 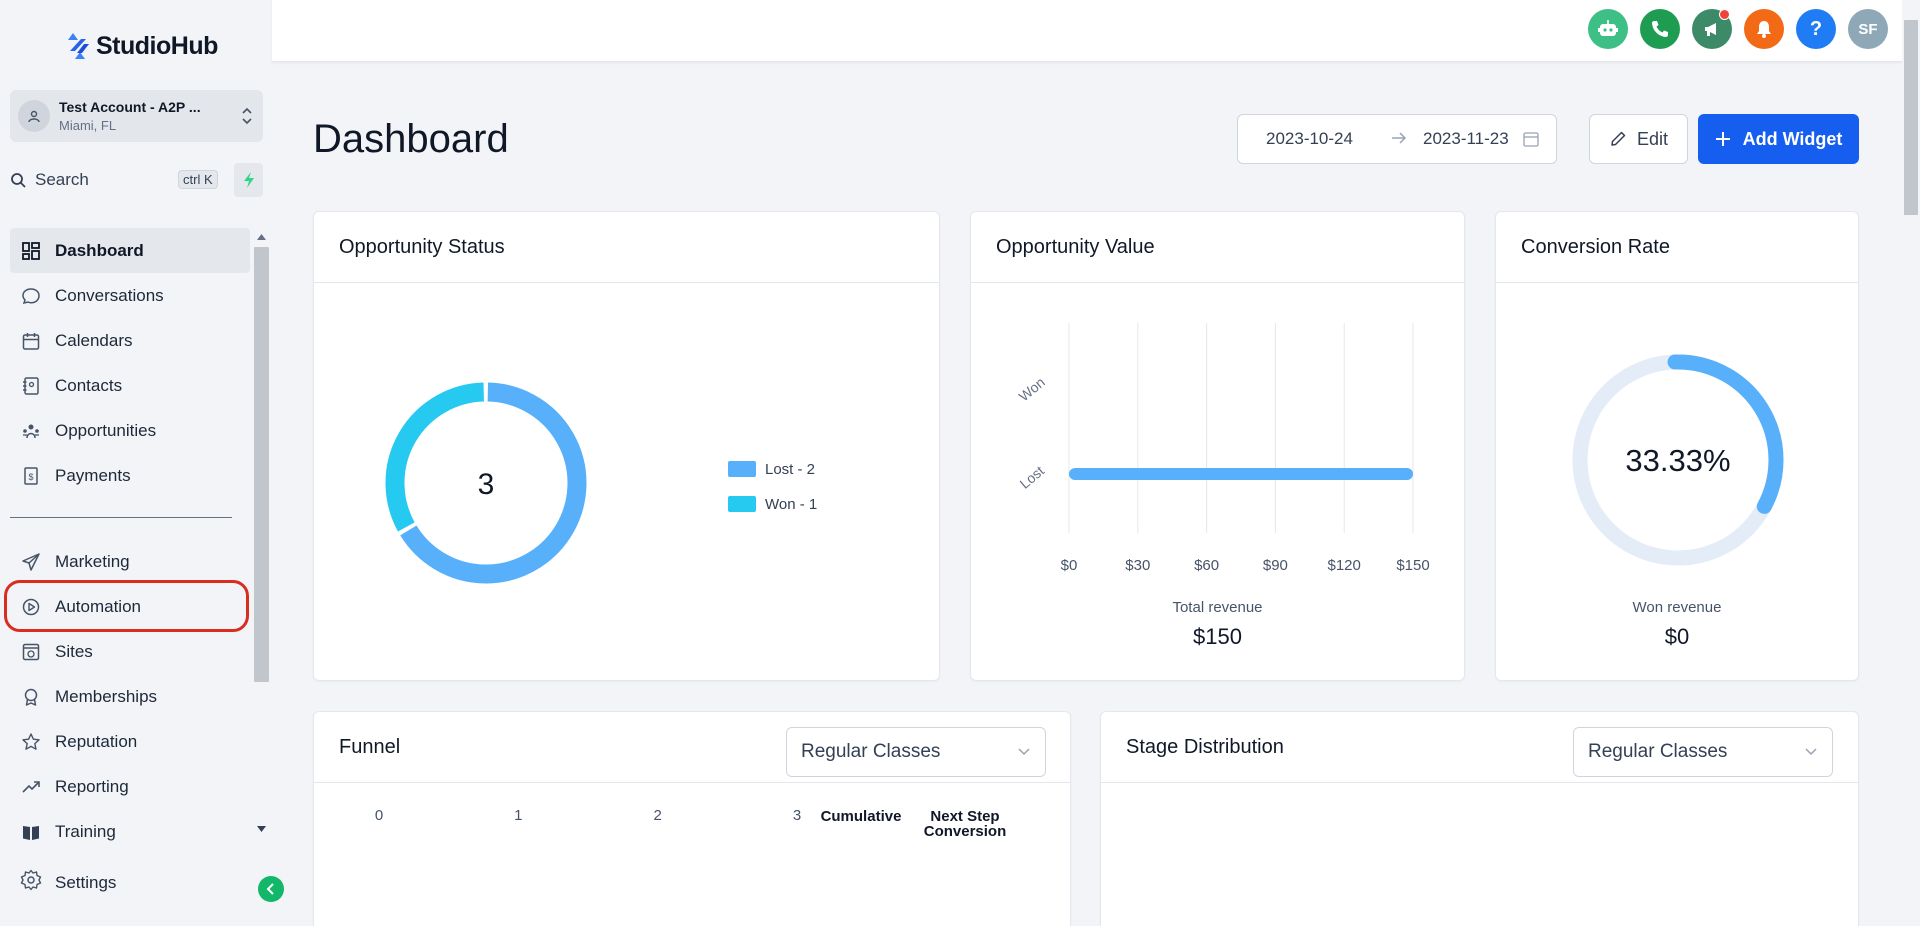 I want to click on scroll-down-icon, so click(x=261, y=829).